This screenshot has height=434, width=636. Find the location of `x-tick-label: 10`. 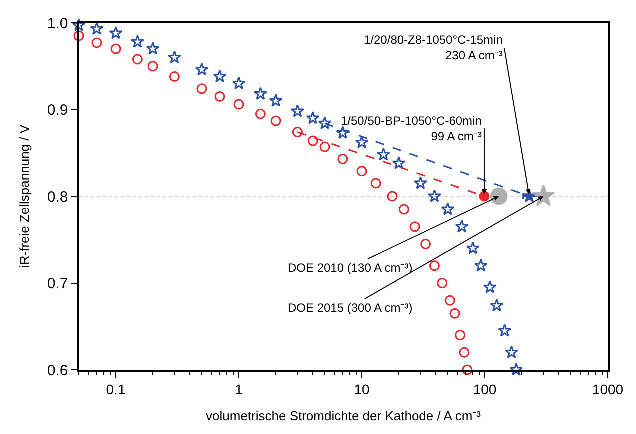

x-tick-label: 10 is located at coordinates (362, 390).